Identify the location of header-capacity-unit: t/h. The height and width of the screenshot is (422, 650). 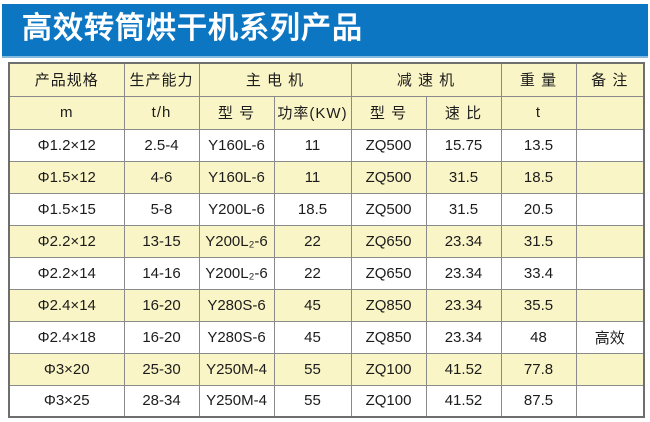
(161, 112).